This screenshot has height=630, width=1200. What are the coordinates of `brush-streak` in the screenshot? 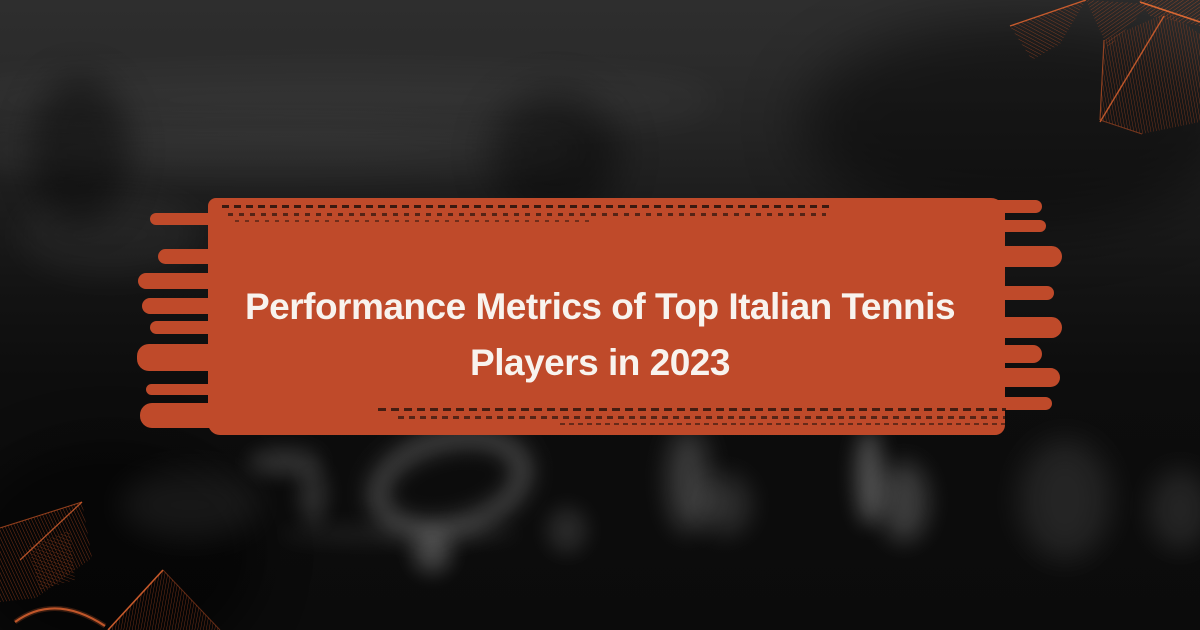 It's located at (200, 389).